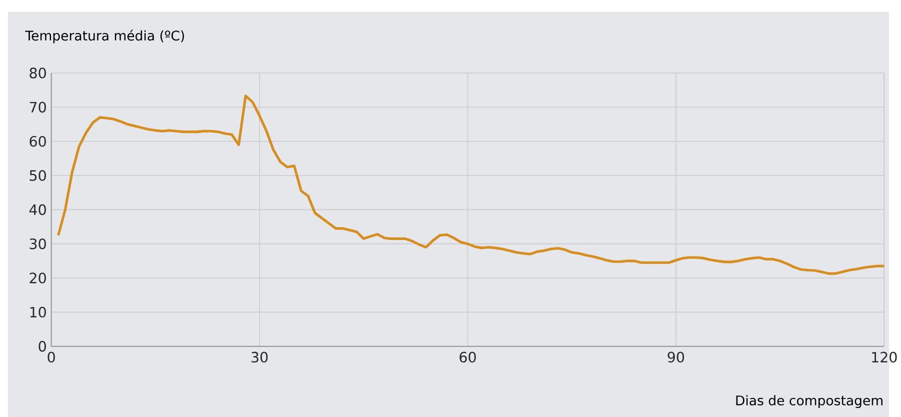  I want to click on y-tick-label: 80, so click(38, 72).